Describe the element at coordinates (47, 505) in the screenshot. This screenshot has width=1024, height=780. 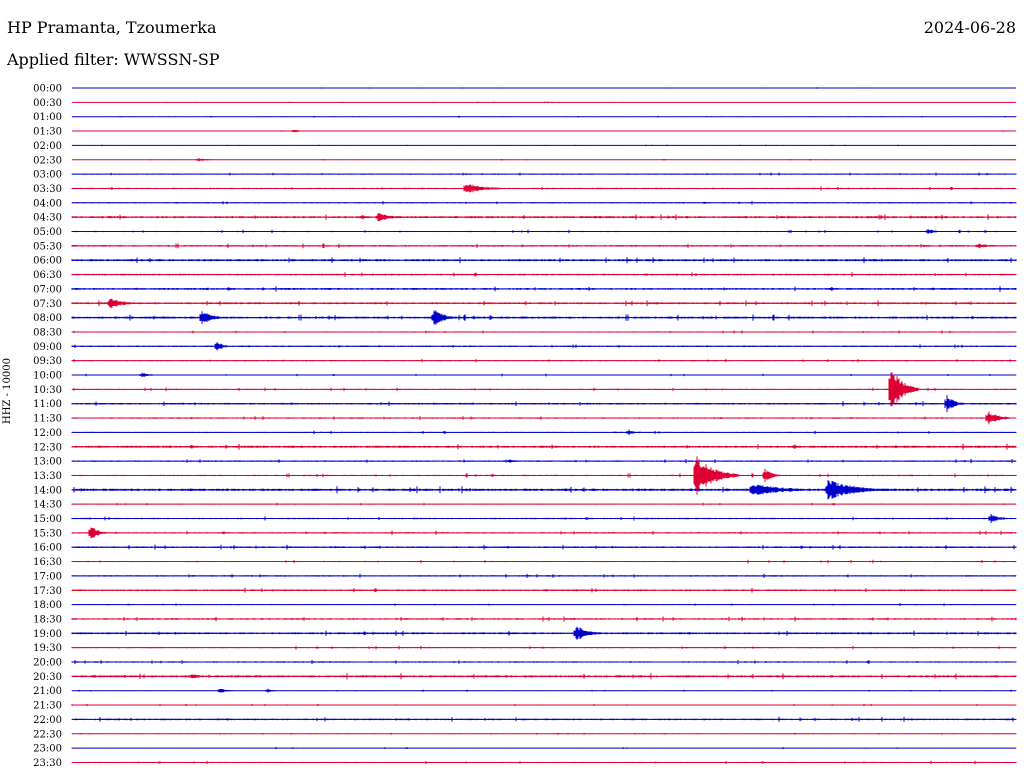
I see `row-time-label: 14:30` at that location.